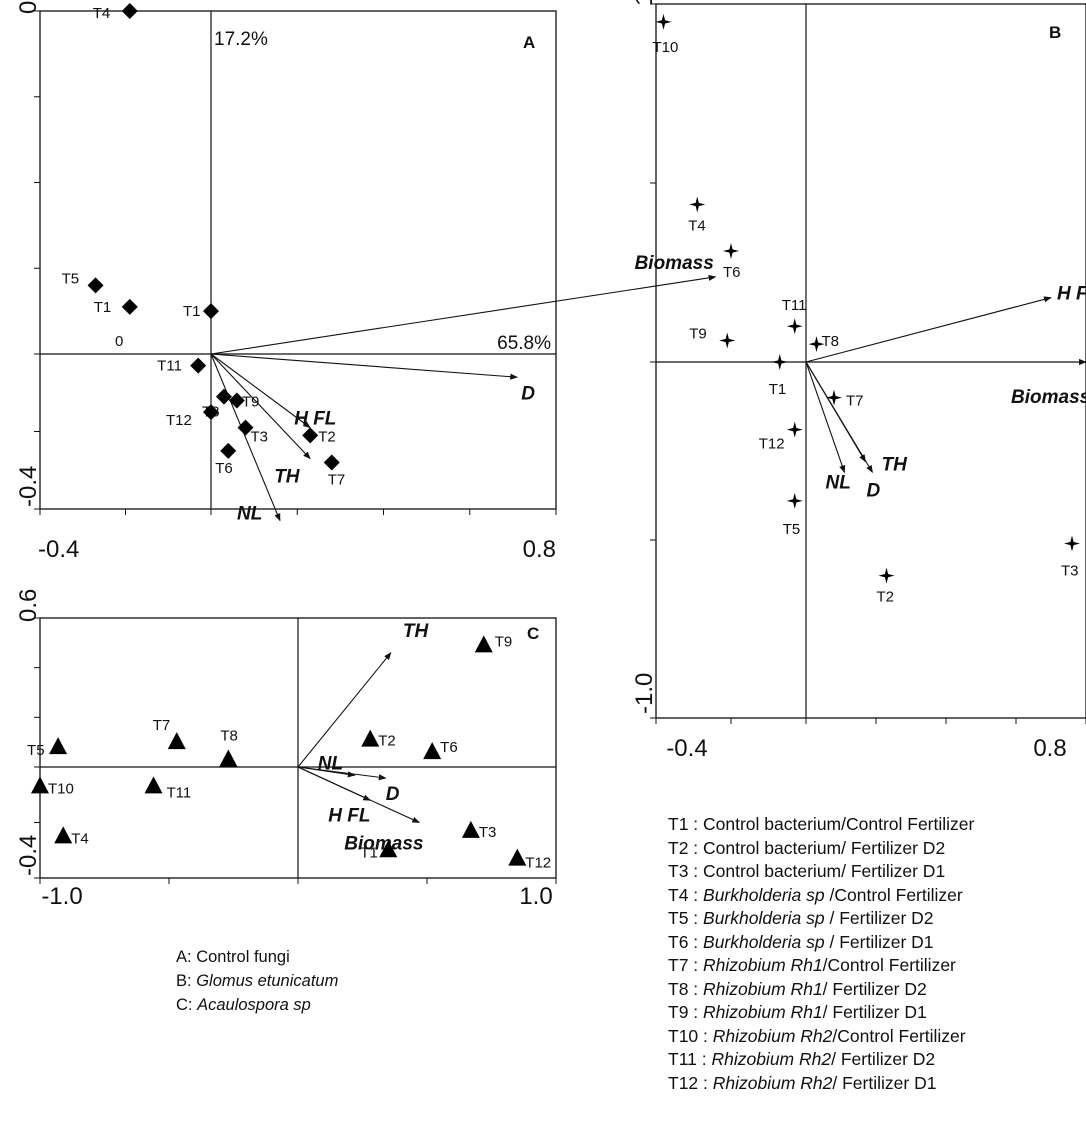 The width and height of the screenshot is (1086, 1126). I want to click on point-label: T8, so click(831, 341).